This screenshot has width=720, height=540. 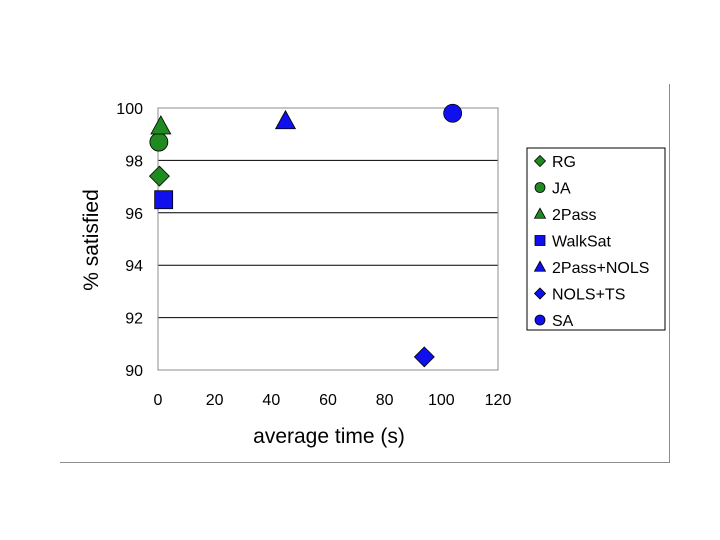 What do you see at coordinates (134, 214) in the screenshot?
I see `y-tick-label: 96` at bounding box center [134, 214].